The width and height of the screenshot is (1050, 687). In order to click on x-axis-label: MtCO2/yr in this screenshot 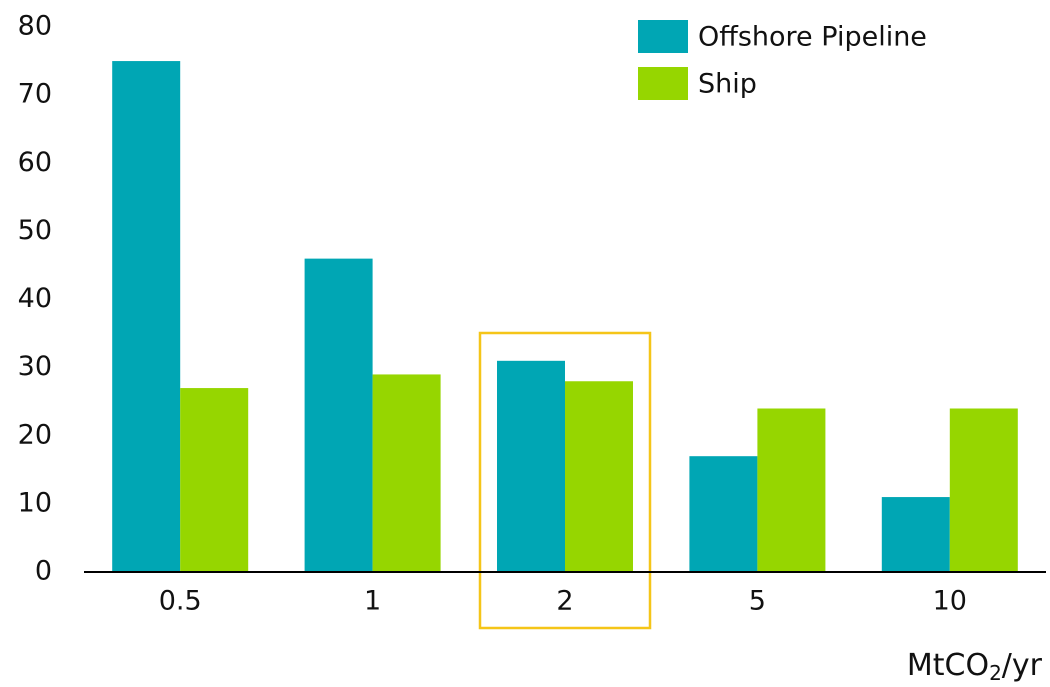, I will do `click(975, 666)`.